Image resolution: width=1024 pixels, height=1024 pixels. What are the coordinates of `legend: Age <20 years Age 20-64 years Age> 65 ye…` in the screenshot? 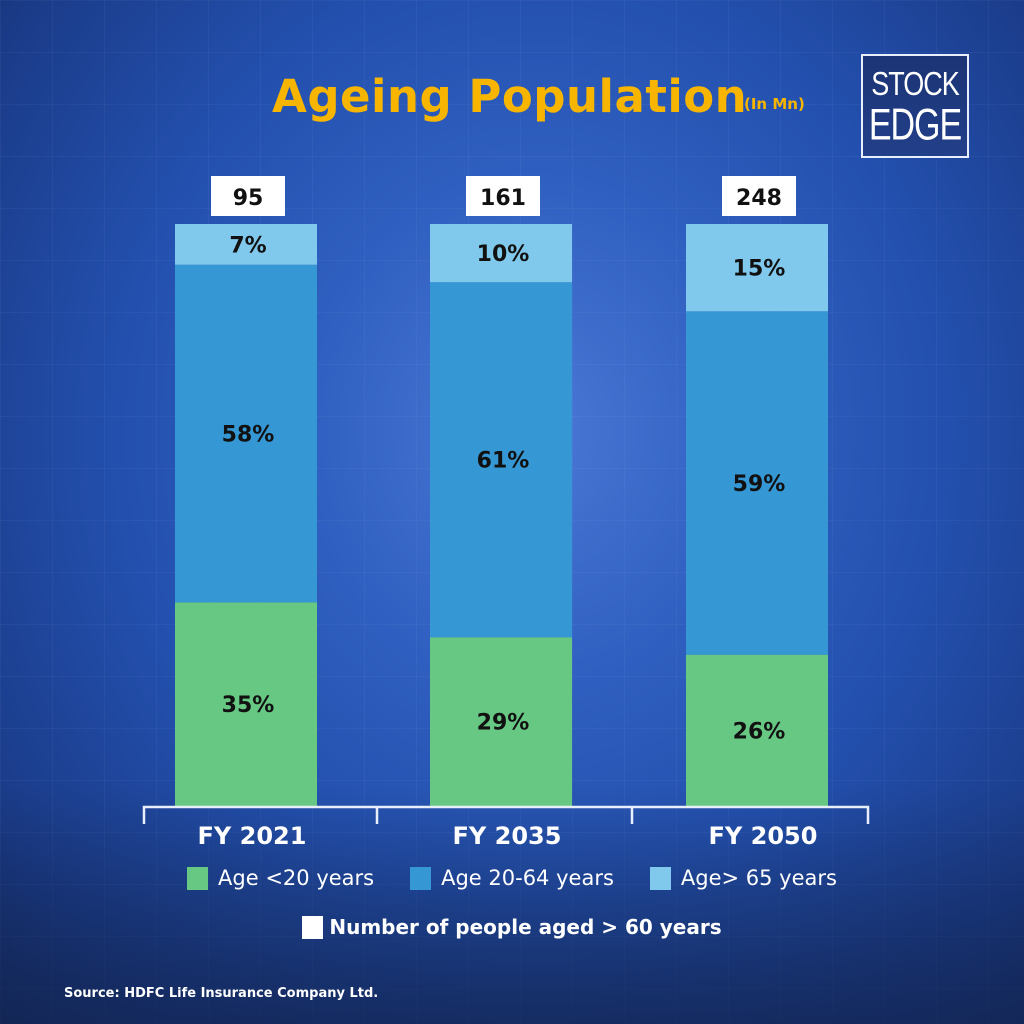 It's located at (512, 878).